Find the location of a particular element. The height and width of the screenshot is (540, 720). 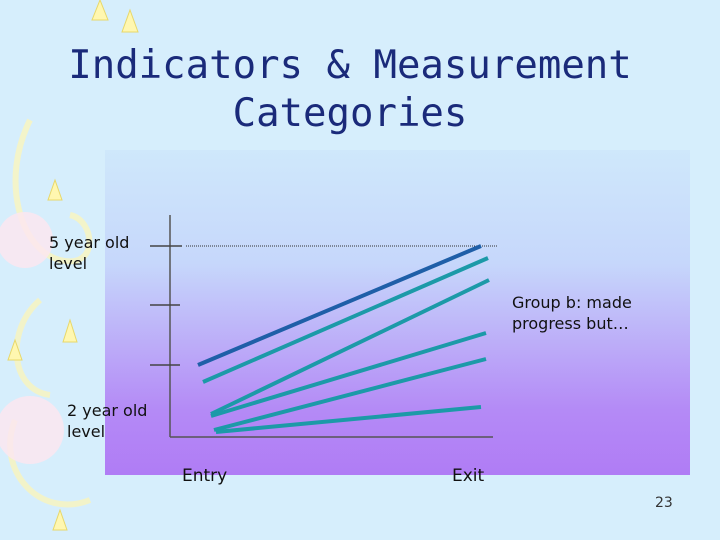

slide-number: 23 is located at coordinates (664, 503).